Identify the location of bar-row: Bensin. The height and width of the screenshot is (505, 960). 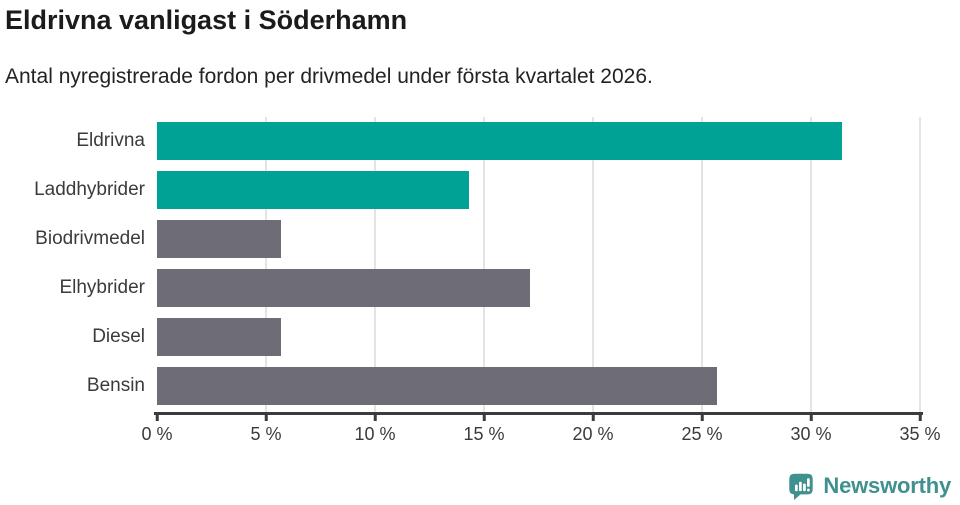
(460, 385).